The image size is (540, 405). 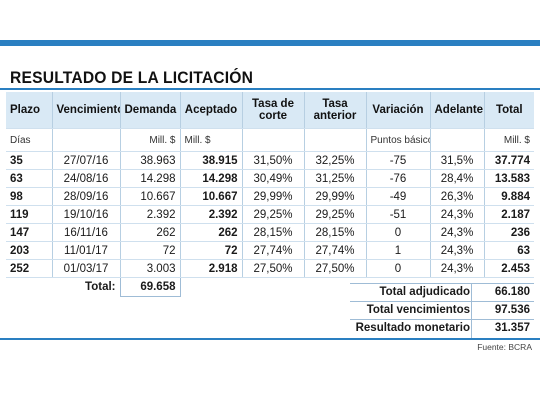 What do you see at coordinates (512, 310) in the screenshot?
I see `summary-value: 97.536` at bounding box center [512, 310].